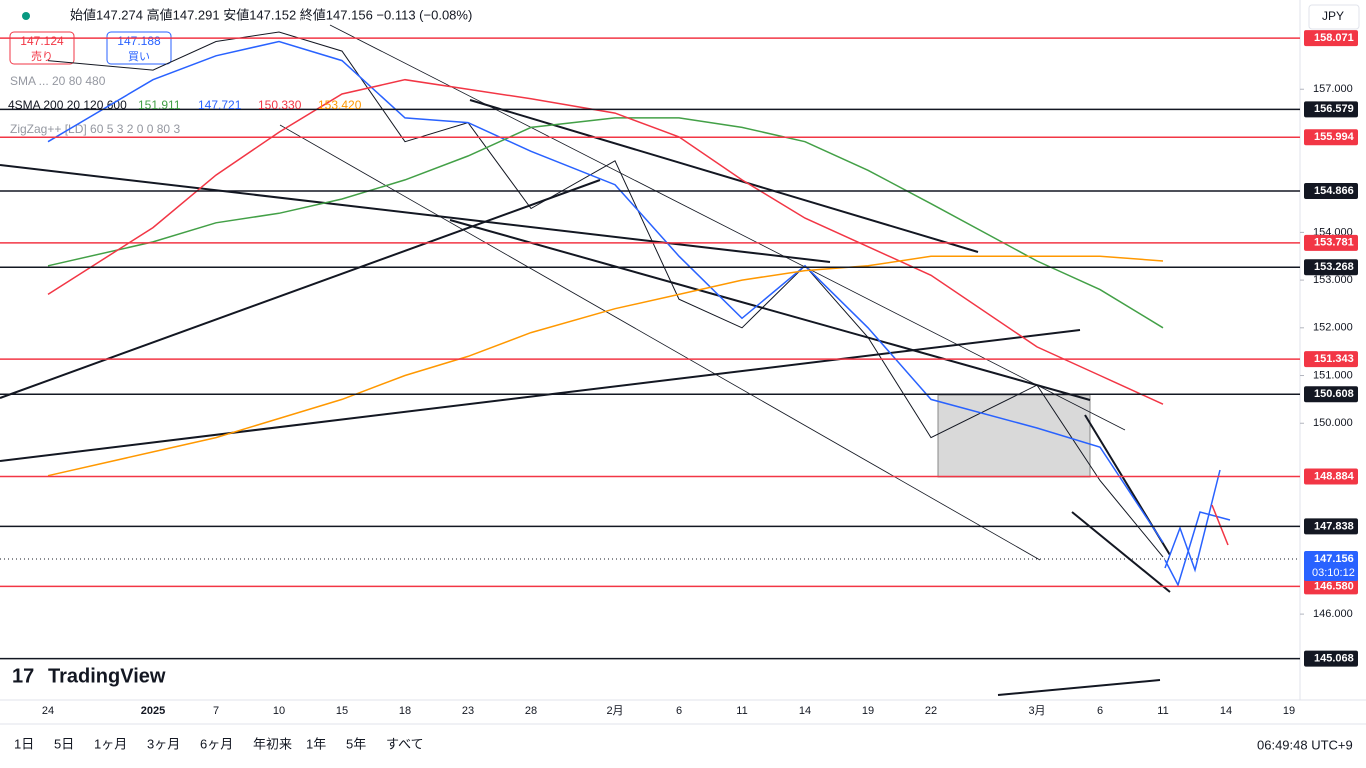  What do you see at coordinates (64, 743) in the screenshot?
I see `range-button: 5日` at bounding box center [64, 743].